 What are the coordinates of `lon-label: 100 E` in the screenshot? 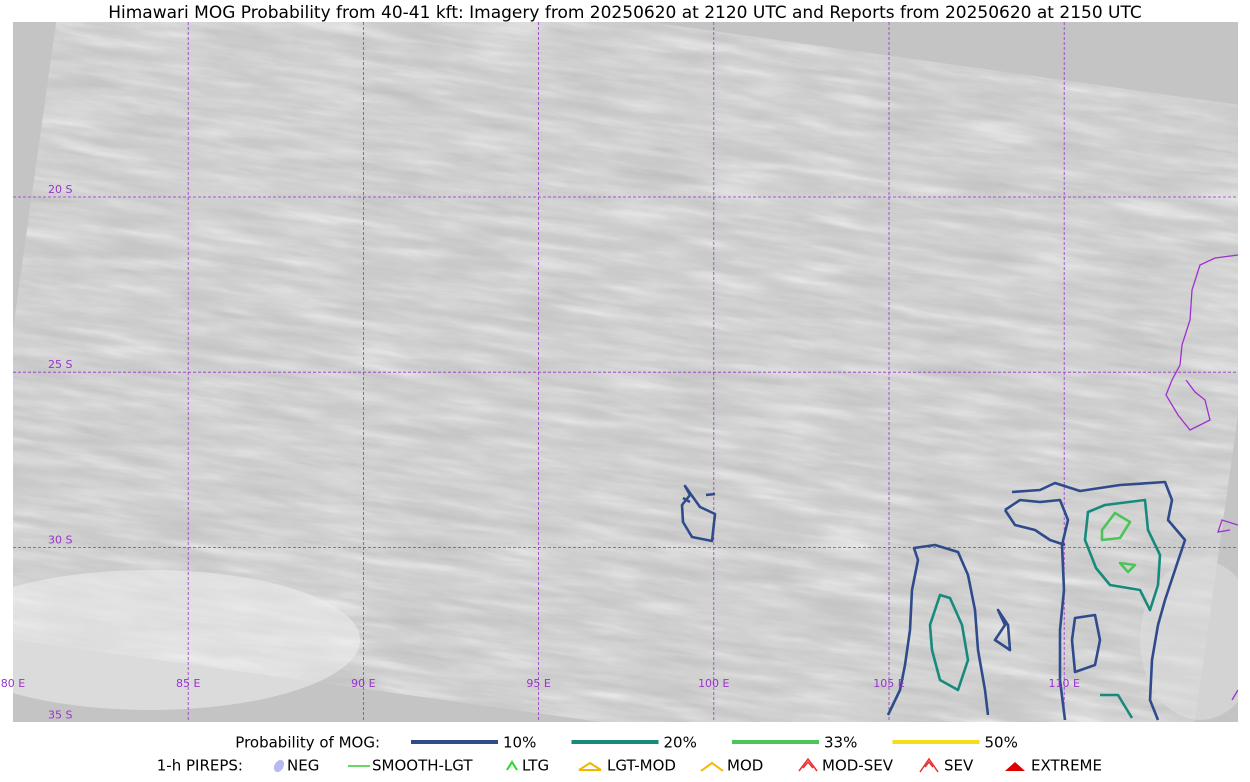 It's located at (713, 683).